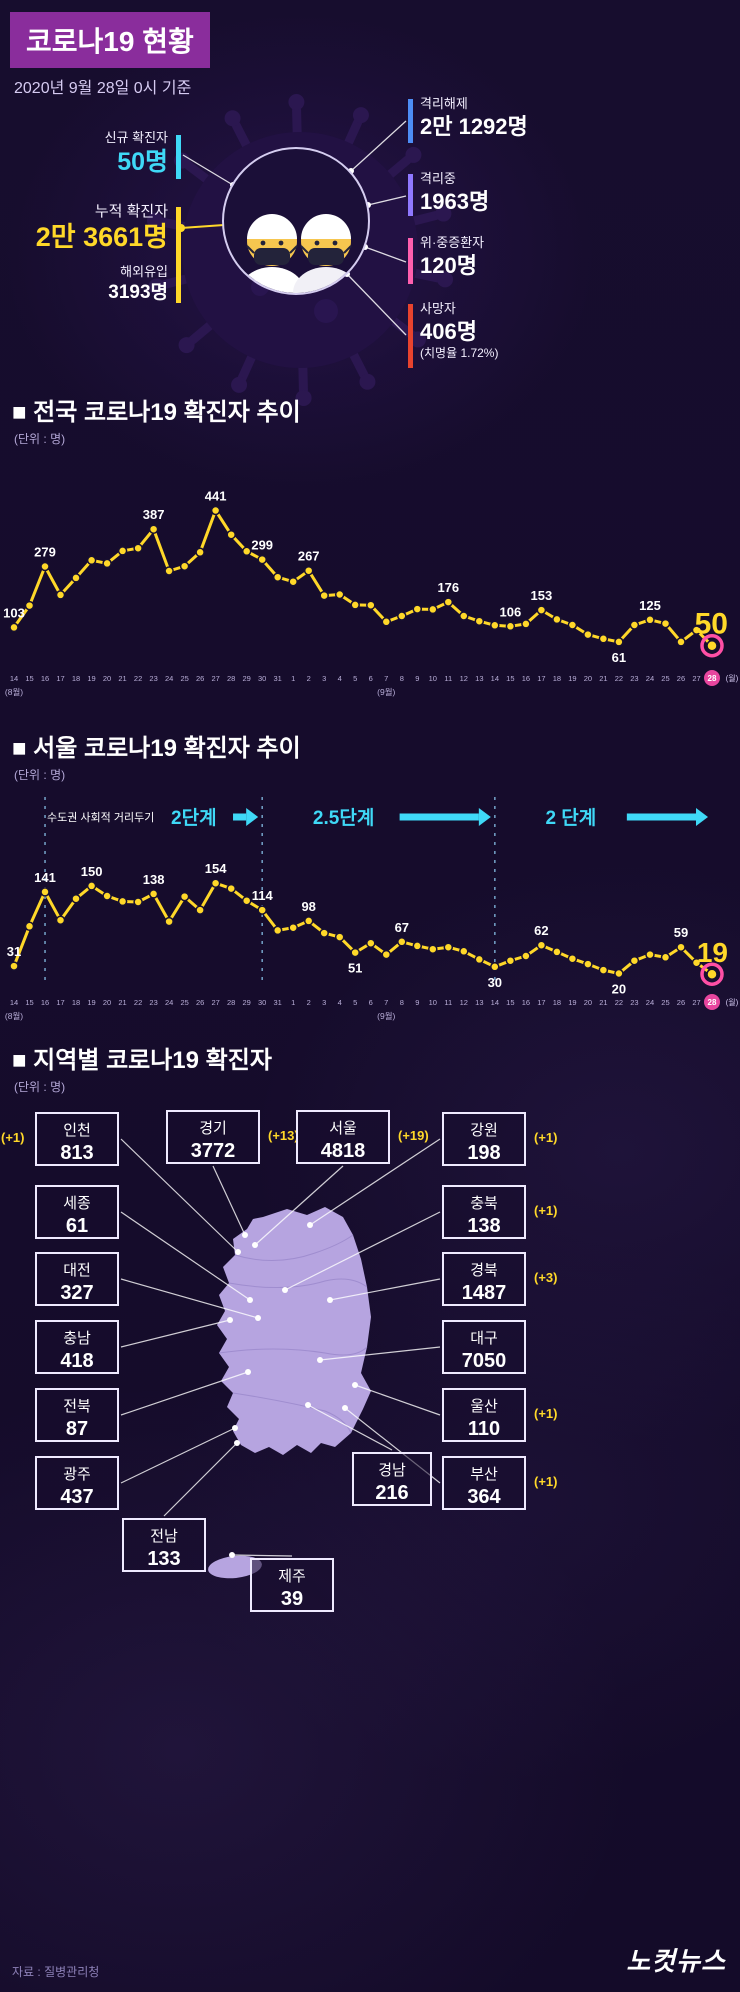  I want to click on national-chart-title: ■ 전국 코로나19 확진자 추이, so click(156, 412).